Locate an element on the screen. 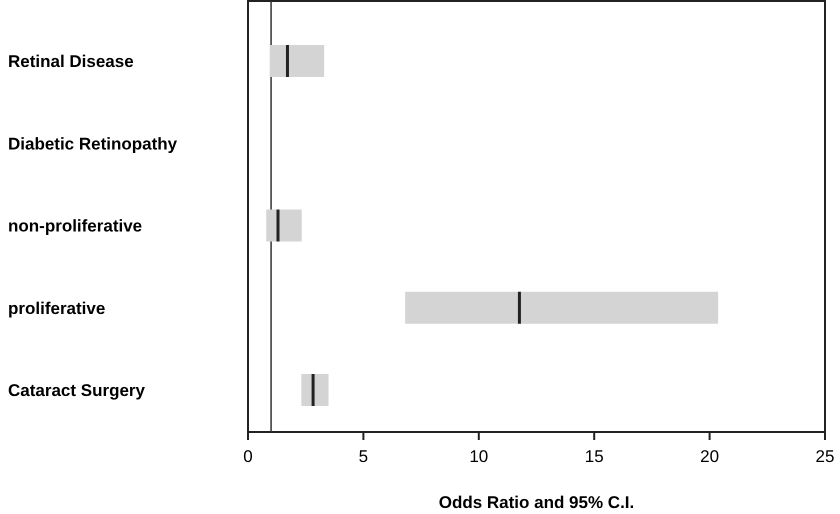 The height and width of the screenshot is (514, 840). x-tick-label: 10 is located at coordinates (478, 456).